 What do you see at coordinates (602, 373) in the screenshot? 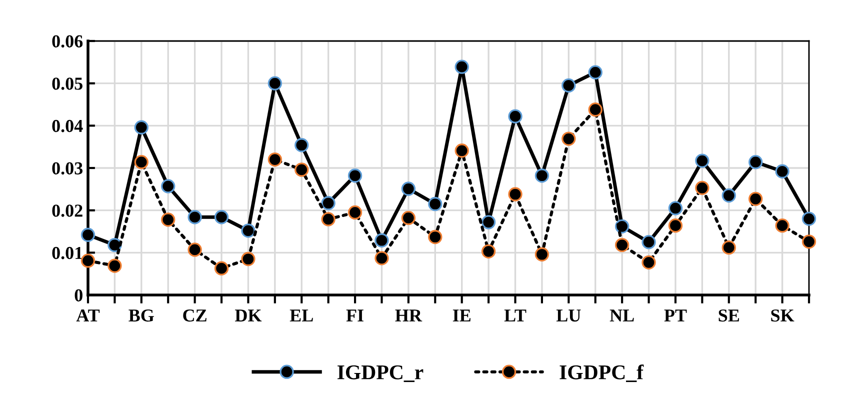
I see `legend-label: IGDPC_f` at bounding box center [602, 373].